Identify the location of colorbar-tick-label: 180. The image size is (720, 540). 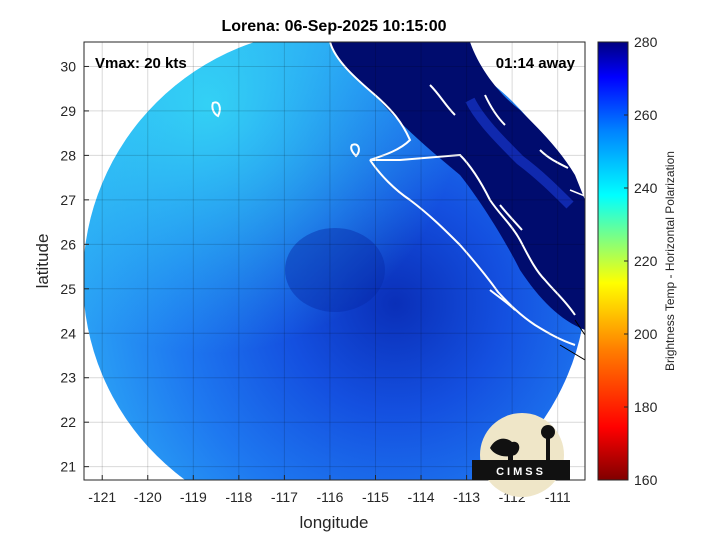
(646, 407).